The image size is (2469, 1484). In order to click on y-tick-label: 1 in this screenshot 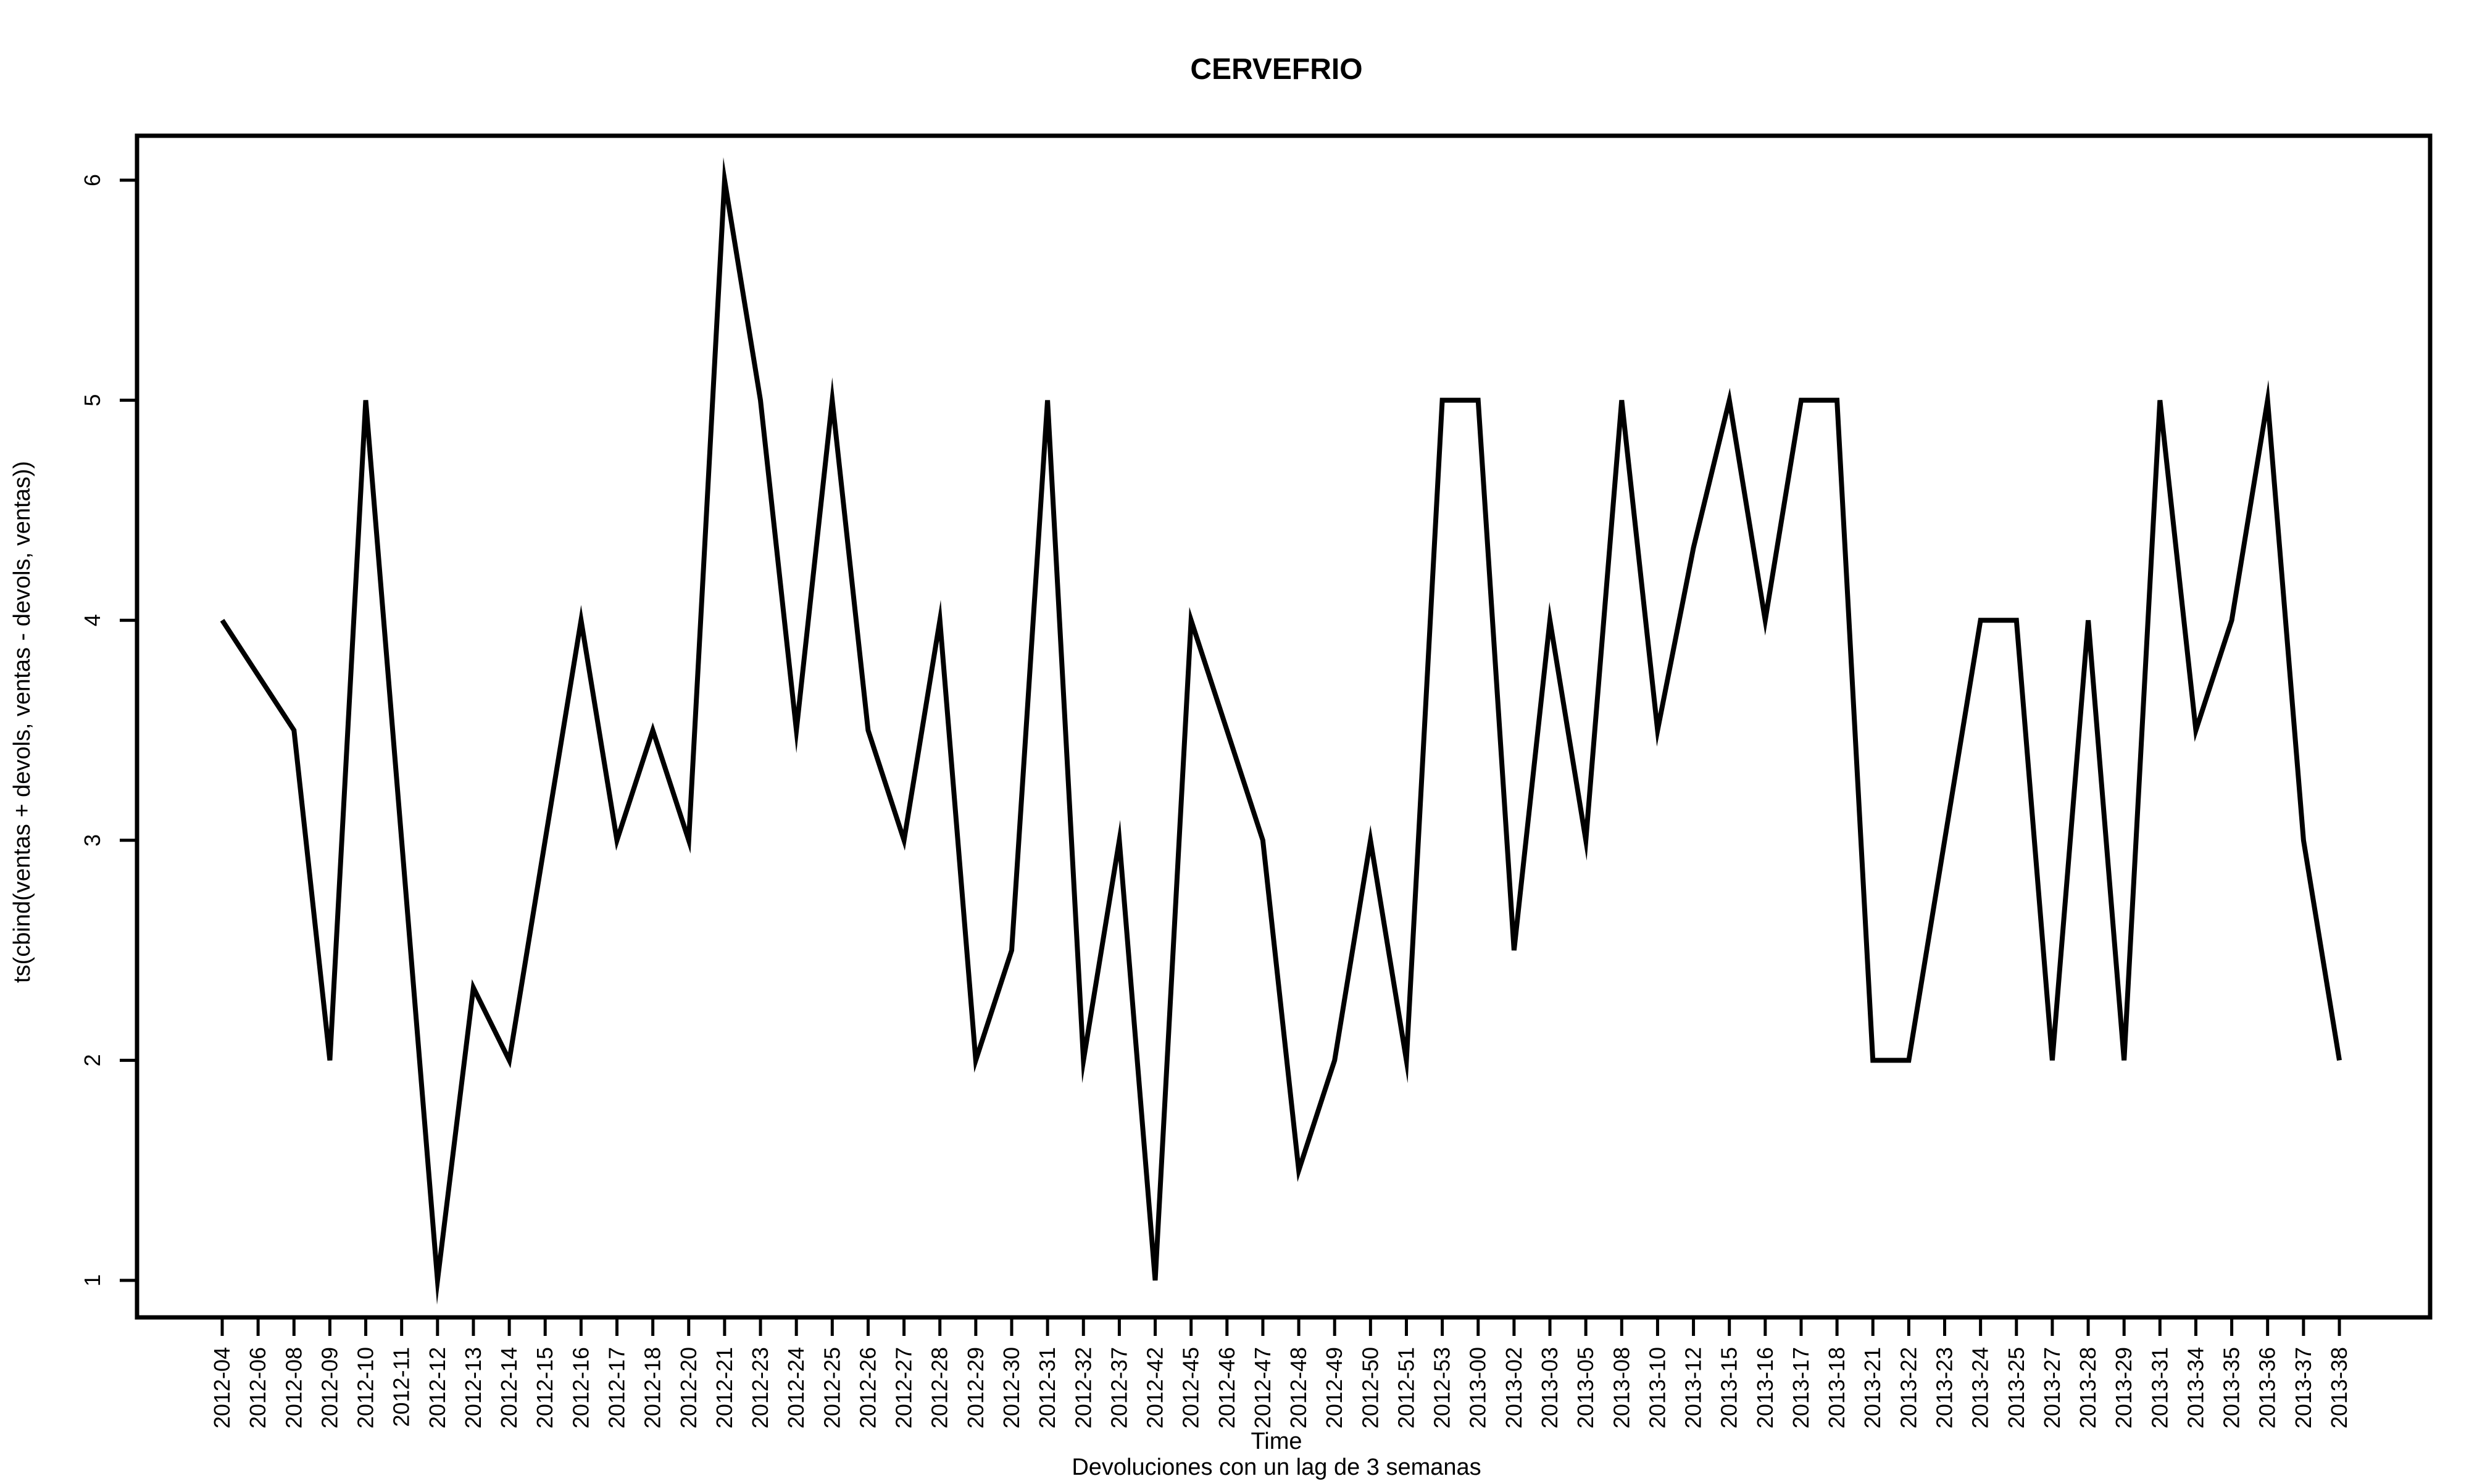, I will do `click(92, 1281)`.